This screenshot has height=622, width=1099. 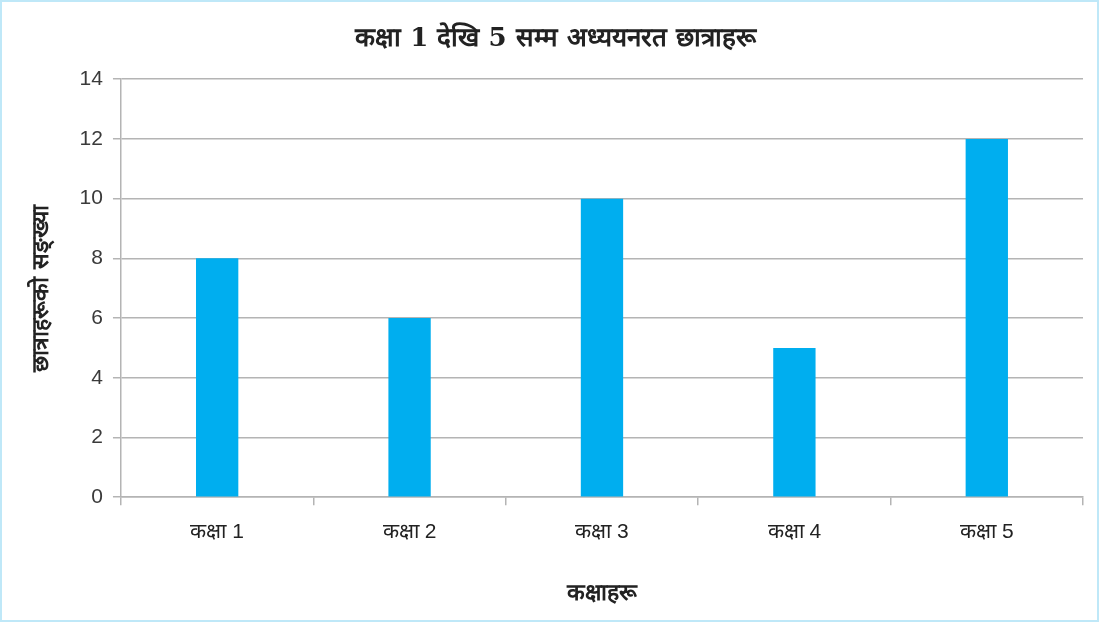 What do you see at coordinates (556, 37) in the screenshot?
I see `chart-title: कक्षा 1 देखि 5 सम्म अध्ययनरत छात्राहरू` at bounding box center [556, 37].